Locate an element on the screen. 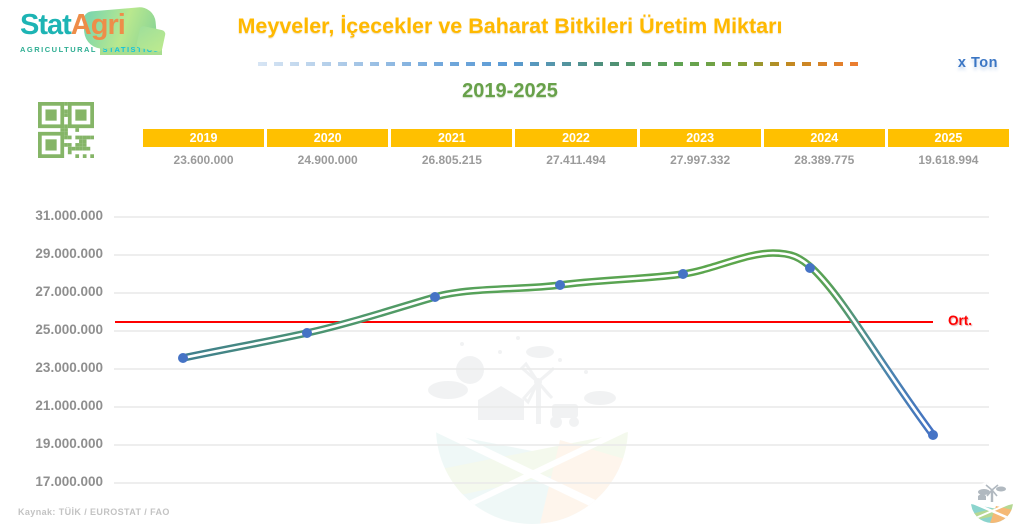 The image size is (1024, 532). table-header-cell-2023: 2023 is located at coordinates (700, 138).